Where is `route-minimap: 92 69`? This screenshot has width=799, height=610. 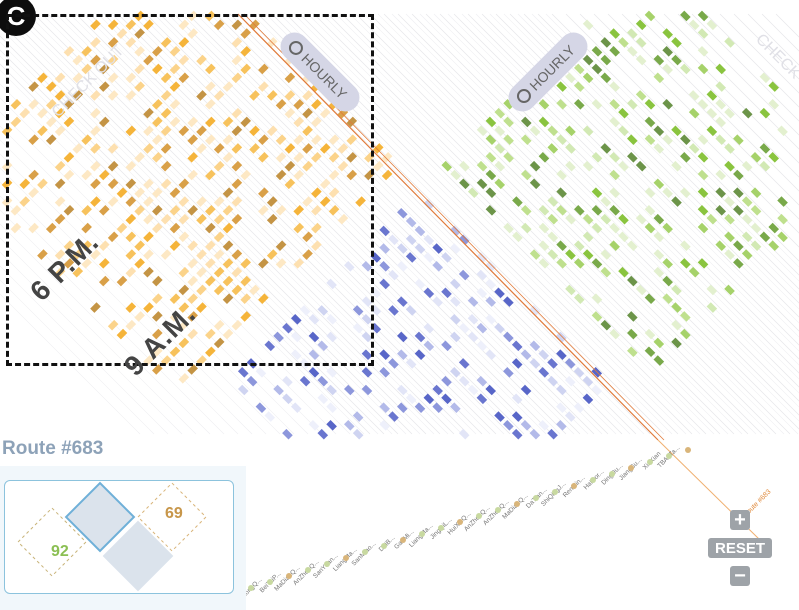
route-minimap: 92 69 is located at coordinates (119, 537).